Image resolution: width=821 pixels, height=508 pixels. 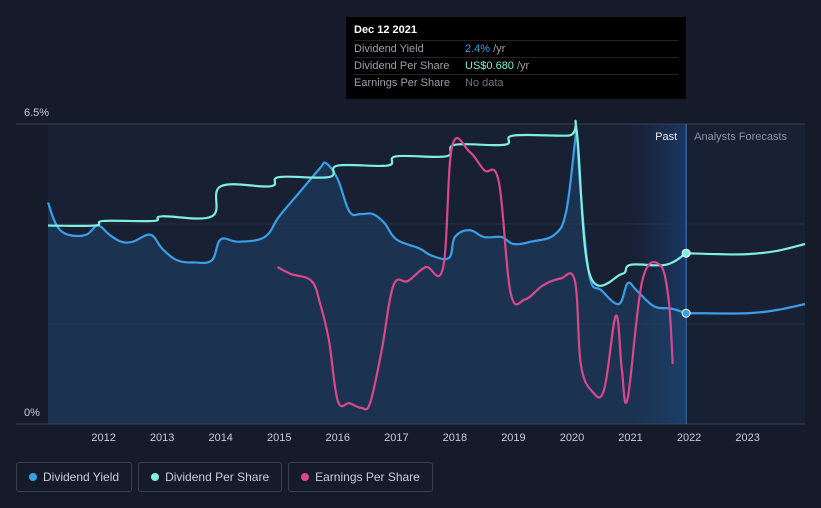 What do you see at coordinates (689, 438) in the screenshot?
I see `x-tick-label: 2022` at bounding box center [689, 438].